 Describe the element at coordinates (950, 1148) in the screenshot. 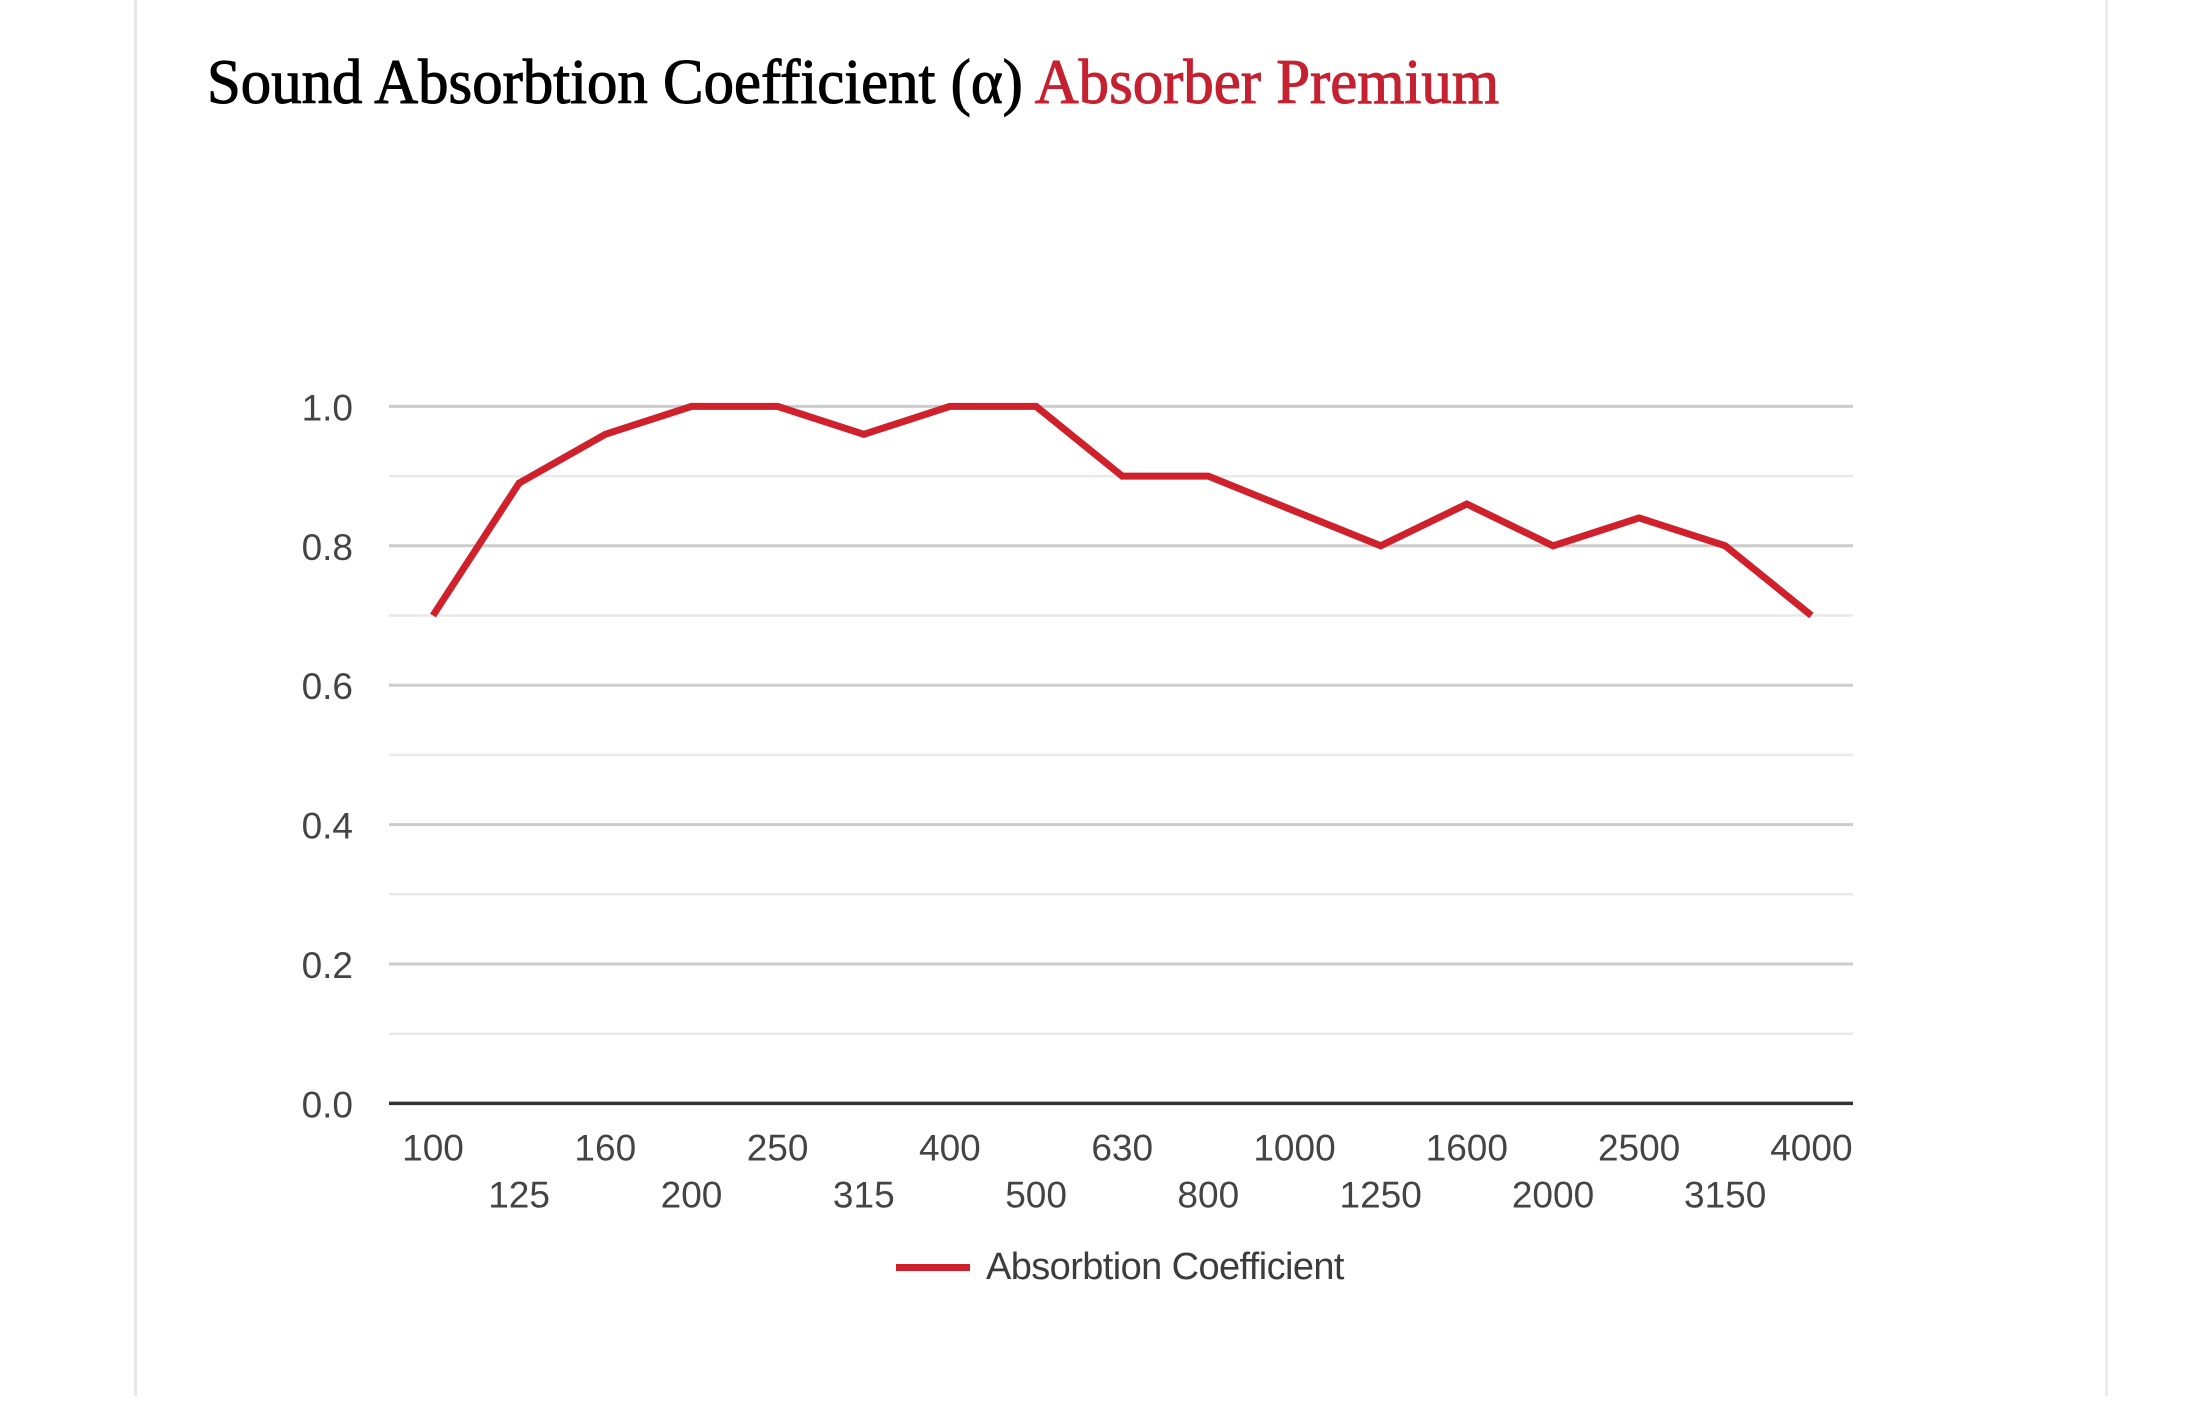

I see `svg-text: 400` at that location.